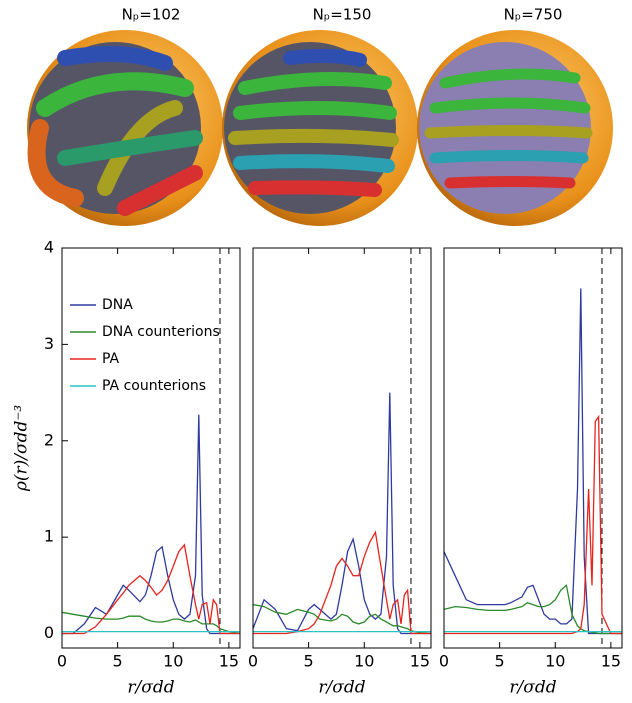 This screenshot has width=632, height=703. Describe the element at coordinates (49, 343) in the screenshot. I see `y-tick-label: 3` at that location.